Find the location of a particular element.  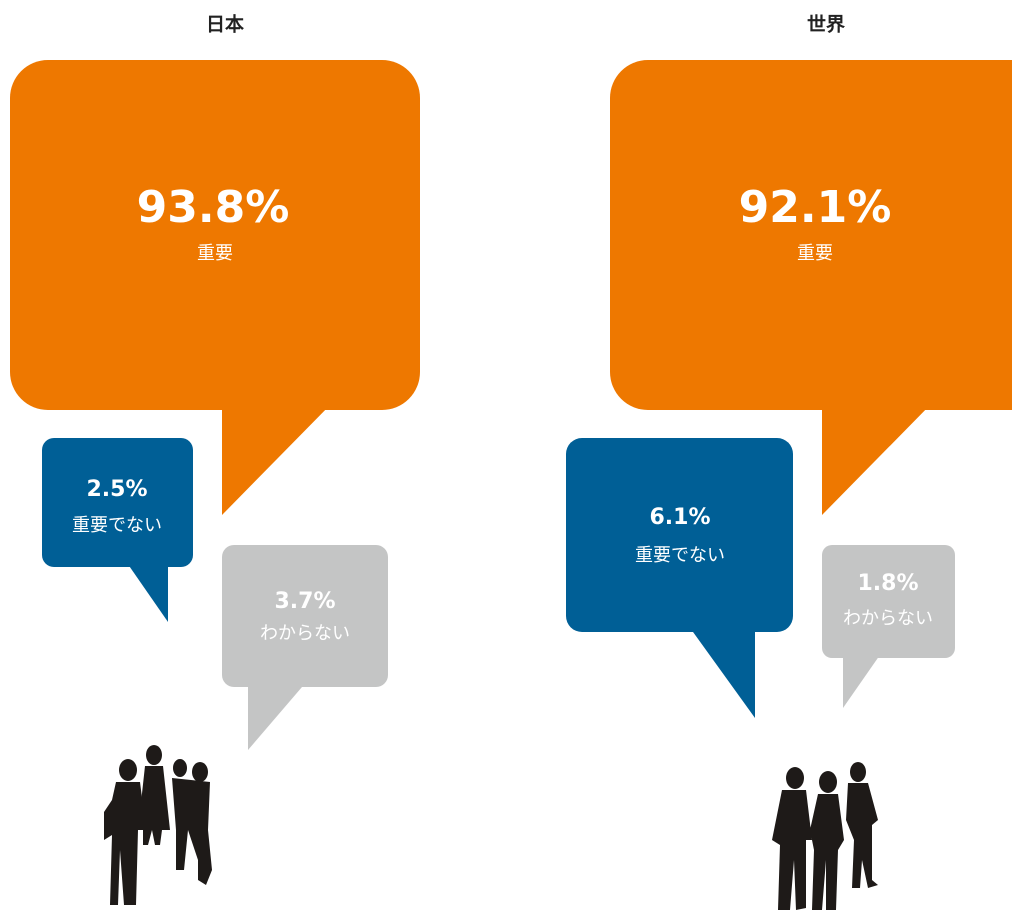

value: 92.1% is located at coordinates (815, 207).